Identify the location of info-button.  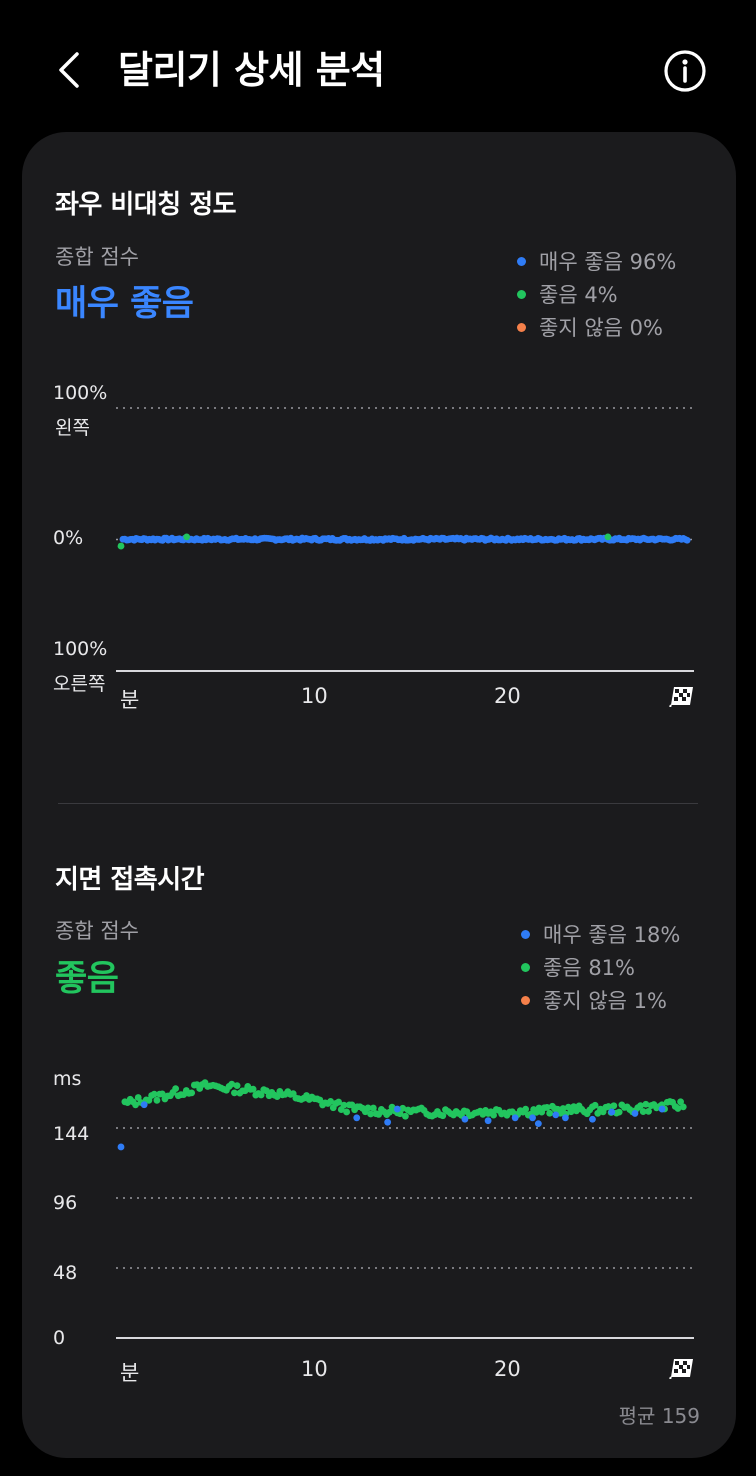
(685, 71).